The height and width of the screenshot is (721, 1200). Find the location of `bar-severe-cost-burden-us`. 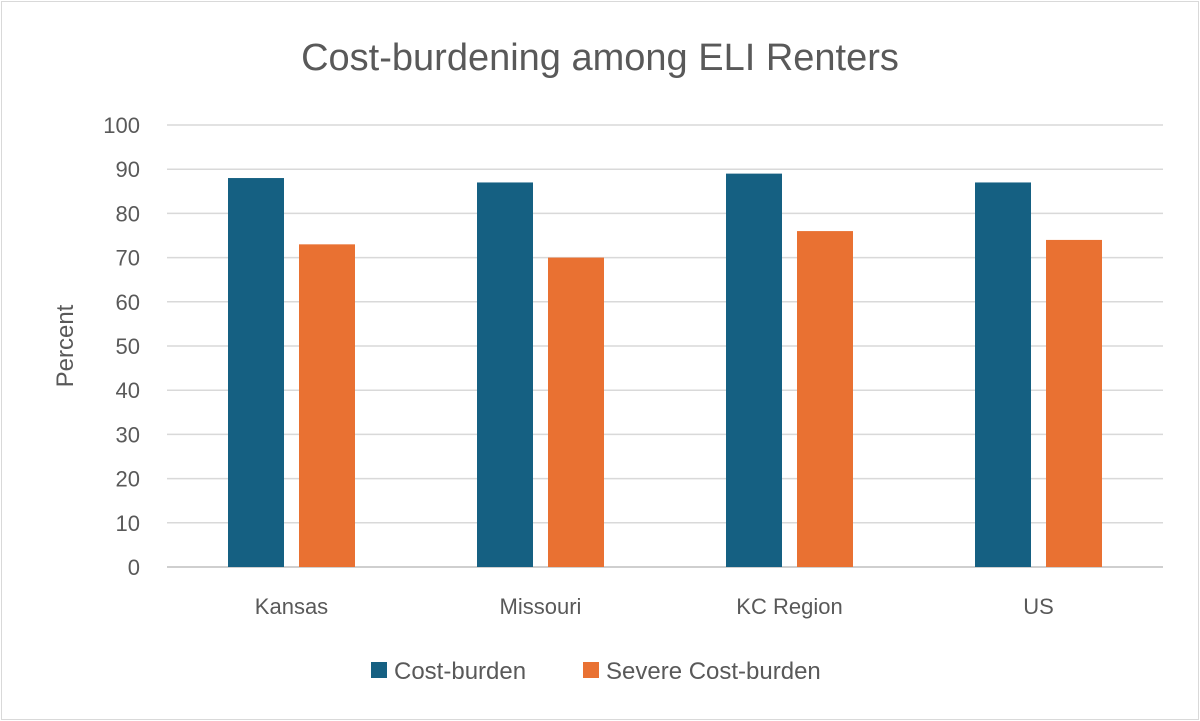

bar-severe-cost-burden-us is located at coordinates (1074, 403).